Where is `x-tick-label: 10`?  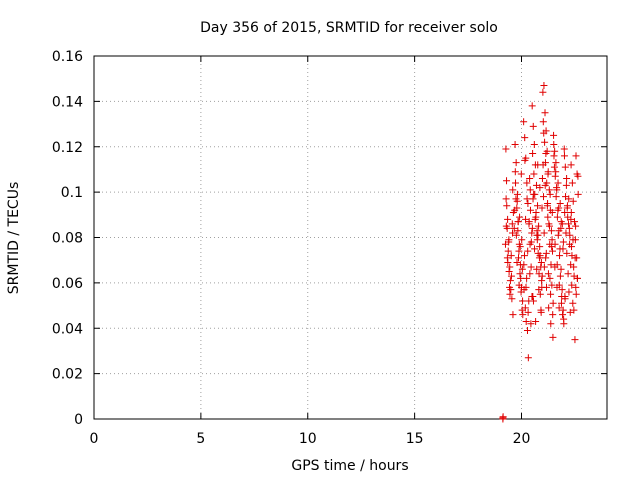 x-tick-label: 10 is located at coordinates (308, 439).